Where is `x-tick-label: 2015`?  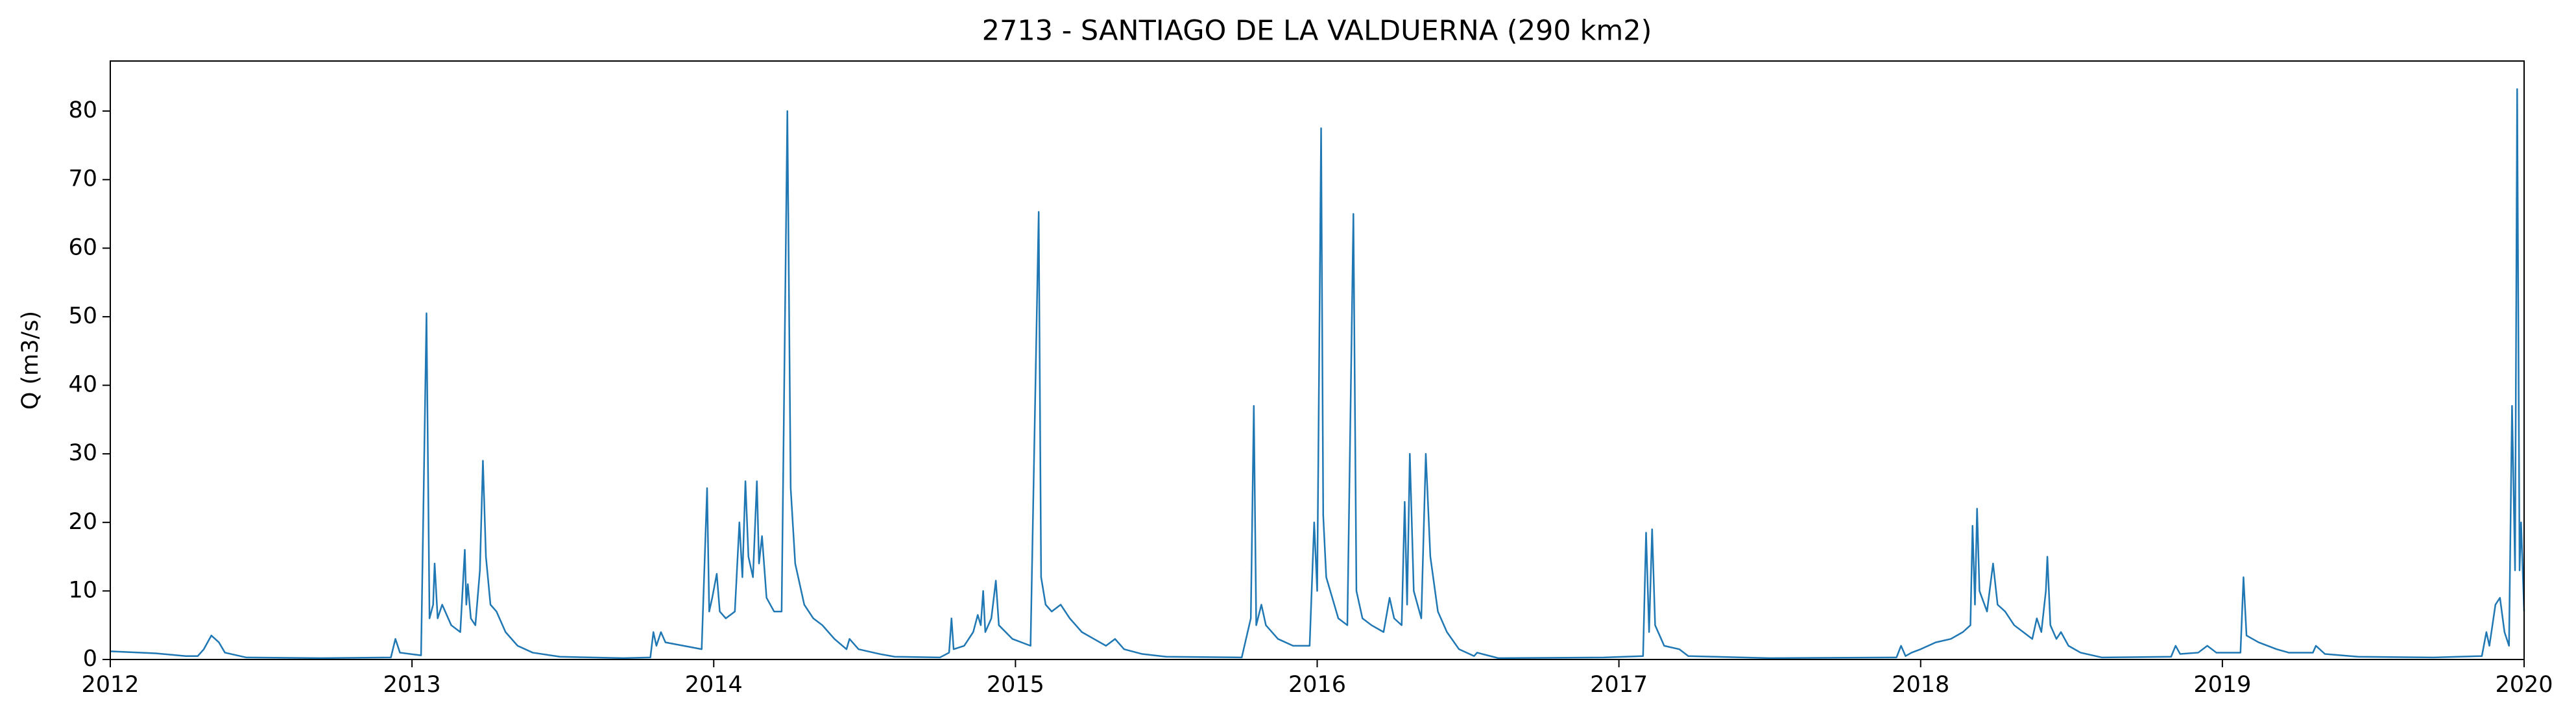
x-tick-label: 2015 is located at coordinates (1015, 685).